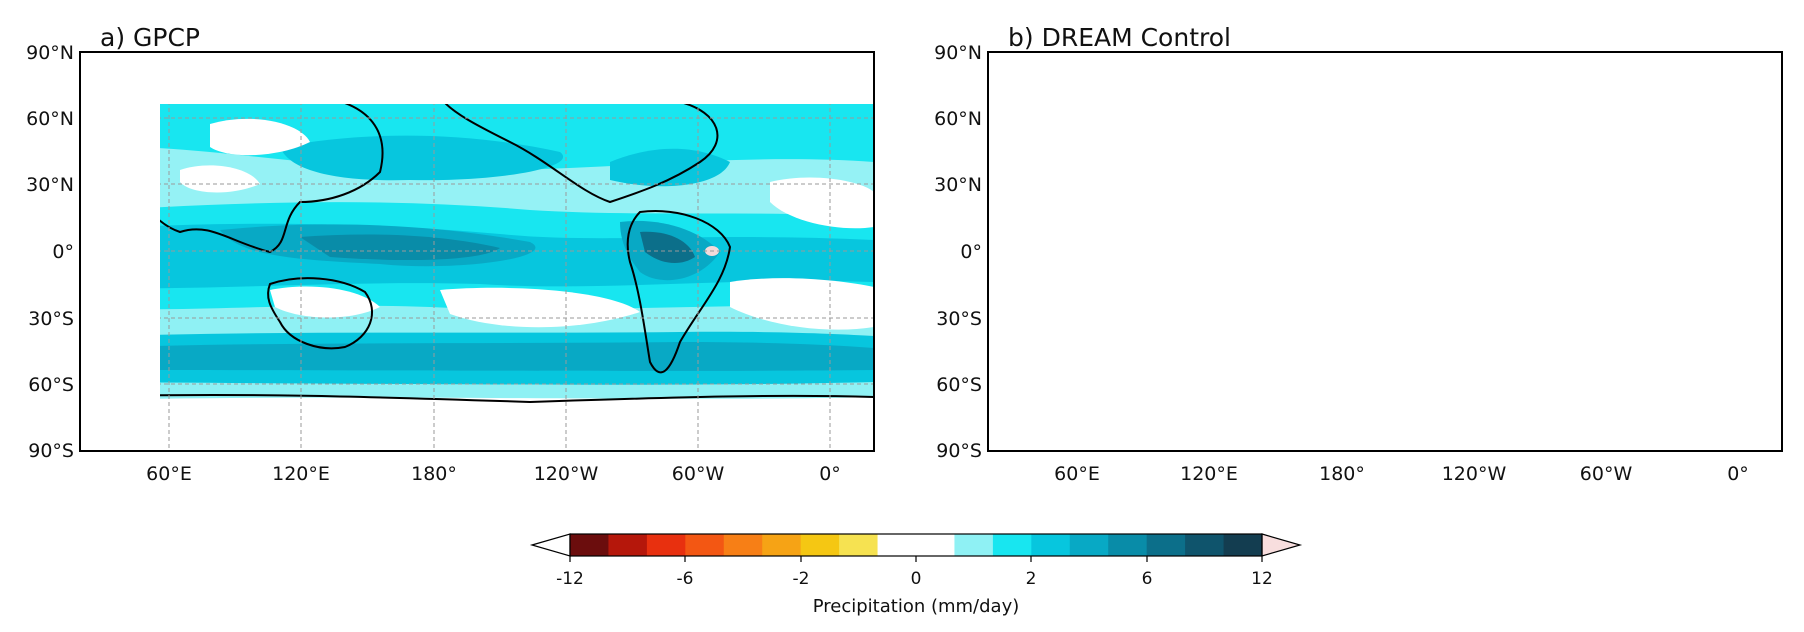 The image size is (1804, 632). I want to click on colorbar-title: Precipitation (mm/day), so click(916, 606).